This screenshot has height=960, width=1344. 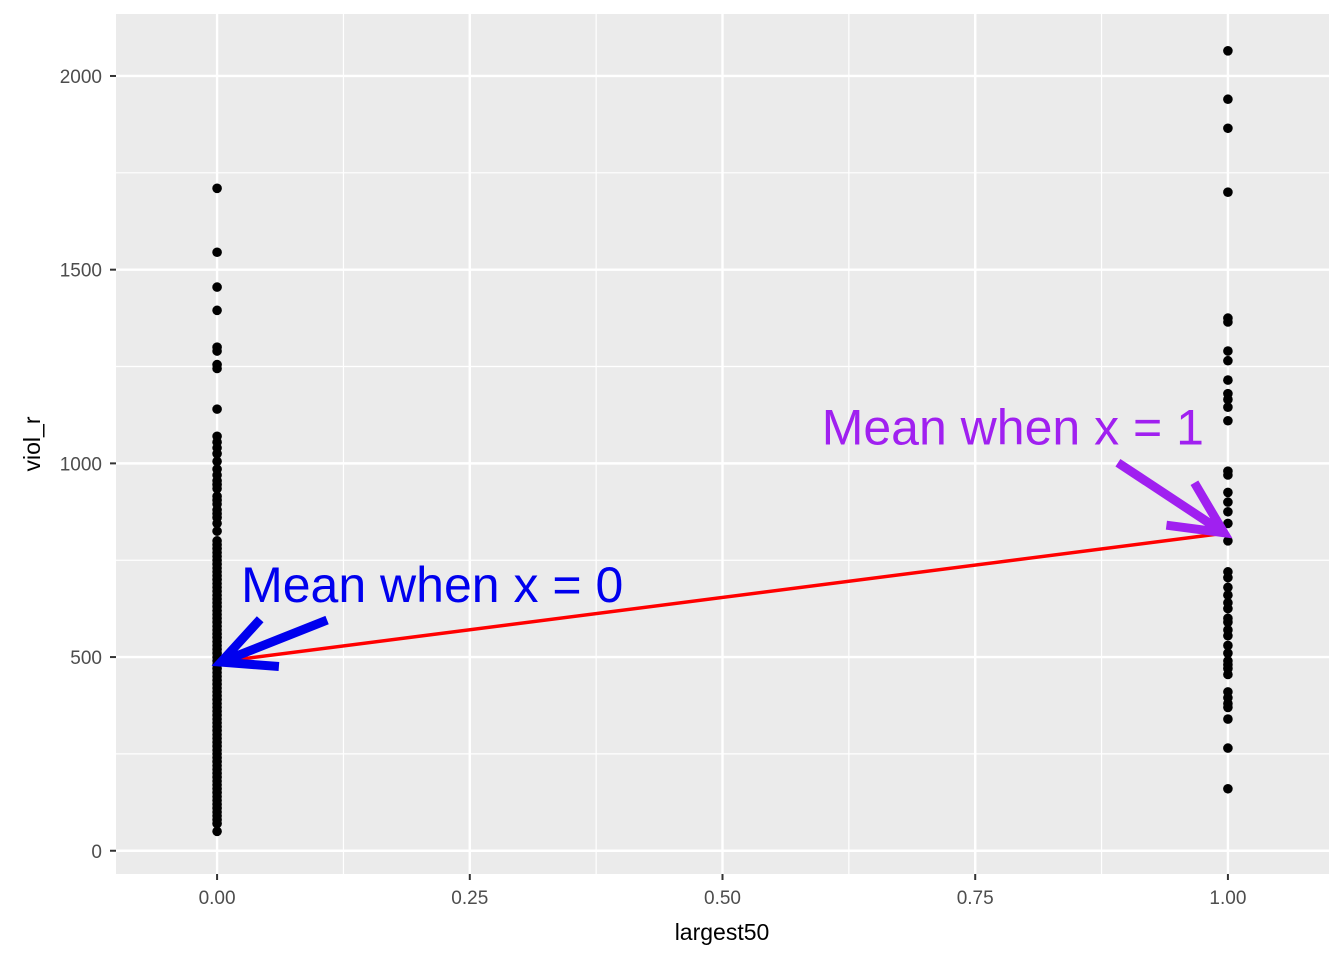 What do you see at coordinates (270, 643) in the screenshot?
I see `mean-x0-arrow` at bounding box center [270, 643].